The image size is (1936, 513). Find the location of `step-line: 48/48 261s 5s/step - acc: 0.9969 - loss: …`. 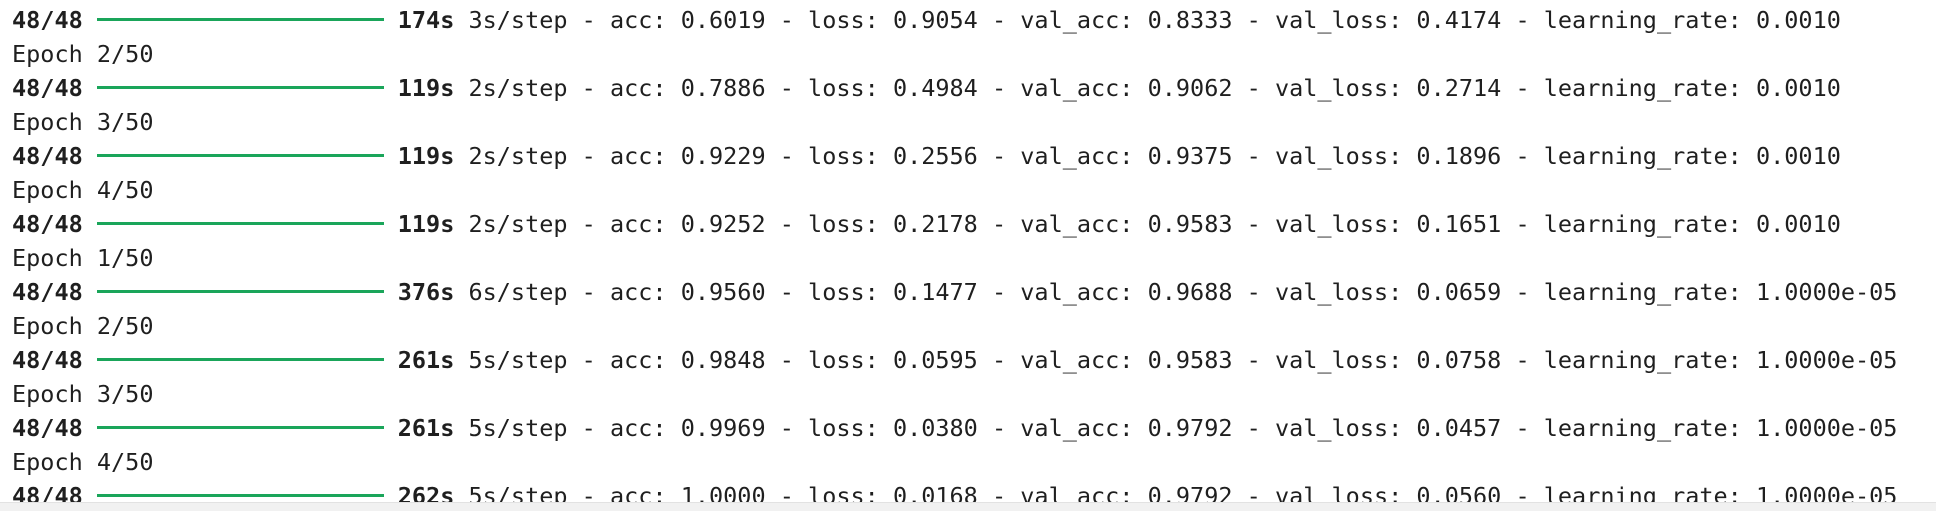

step-line: 48/48 261s 5s/step - acc: 0.9969 - loss: … is located at coordinates (974, 428).